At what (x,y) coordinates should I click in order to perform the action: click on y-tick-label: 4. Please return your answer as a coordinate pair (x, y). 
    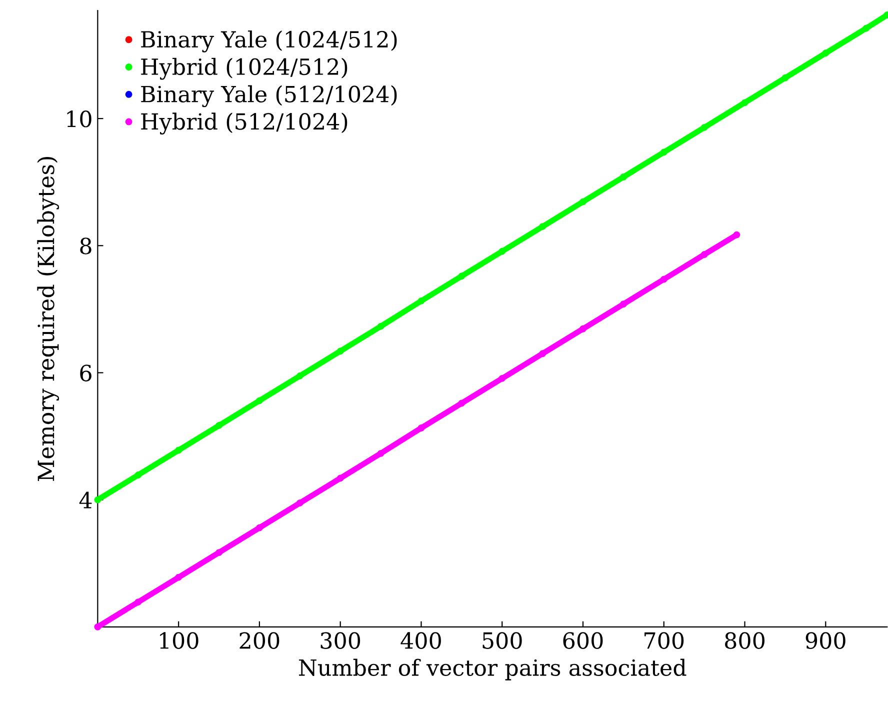
    Looking at the image, I should click on (85, 500).